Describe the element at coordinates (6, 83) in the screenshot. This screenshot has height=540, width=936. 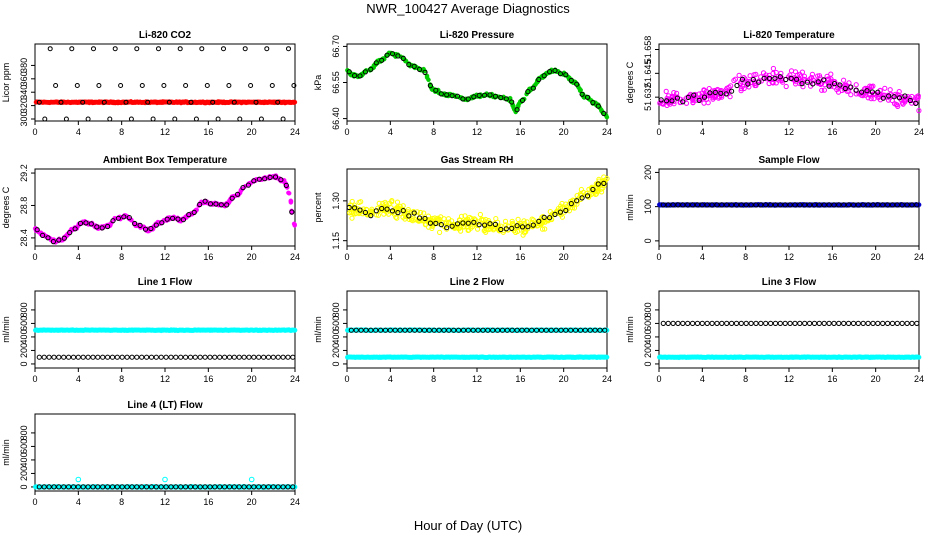
I see `y-axis-label: Licor ppm` at that location.